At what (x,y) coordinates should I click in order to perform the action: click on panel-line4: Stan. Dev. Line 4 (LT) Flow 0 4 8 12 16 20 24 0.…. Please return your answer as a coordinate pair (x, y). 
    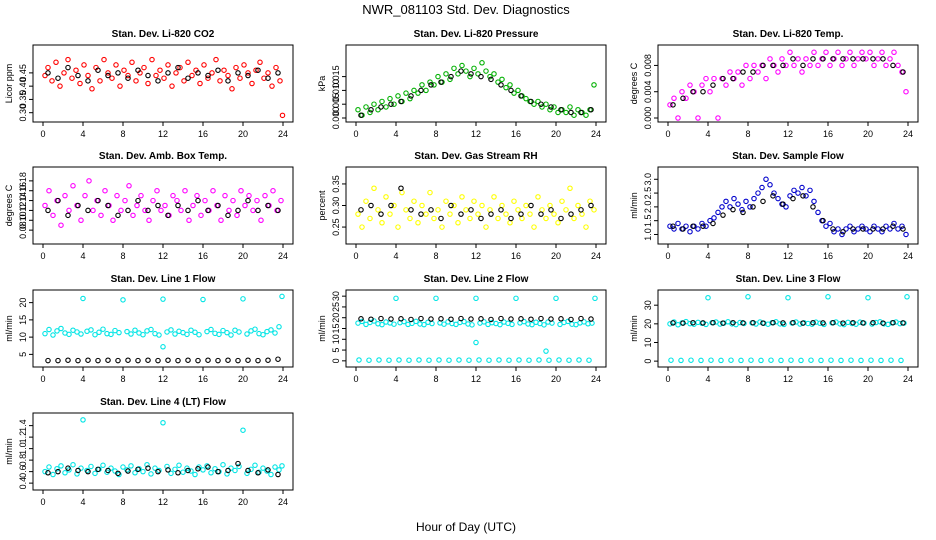
    Looking at the image, I should click on (149, 452).